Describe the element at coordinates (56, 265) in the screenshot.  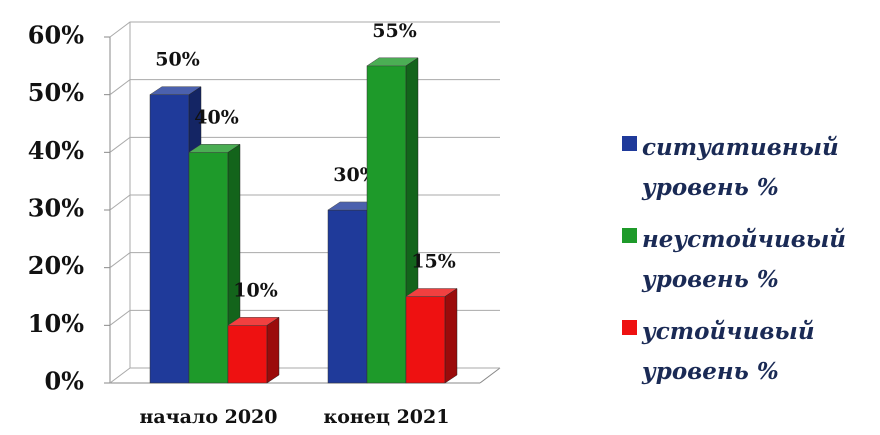
I see `y-tick-label: 20%` at that location.